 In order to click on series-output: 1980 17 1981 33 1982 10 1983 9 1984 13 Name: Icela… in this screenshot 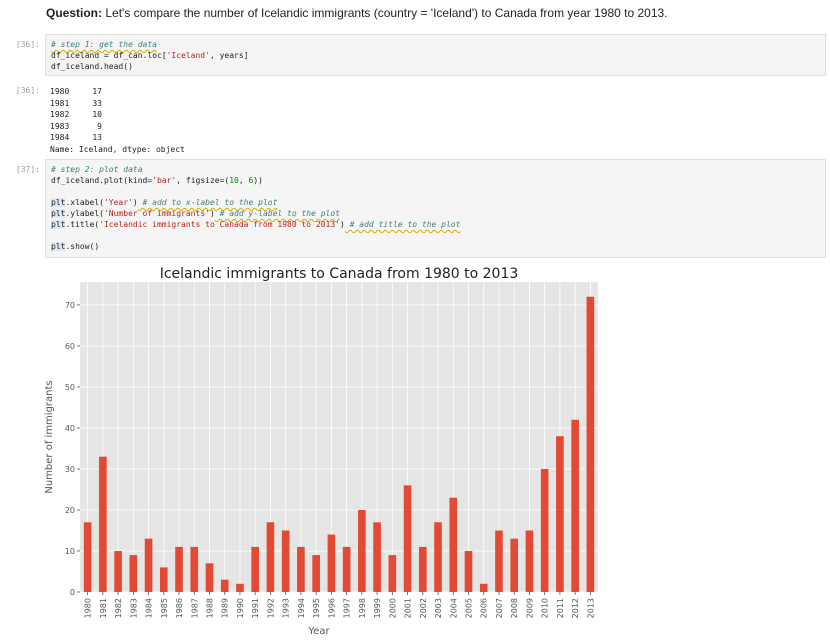, I will do `click(117, 121)`.